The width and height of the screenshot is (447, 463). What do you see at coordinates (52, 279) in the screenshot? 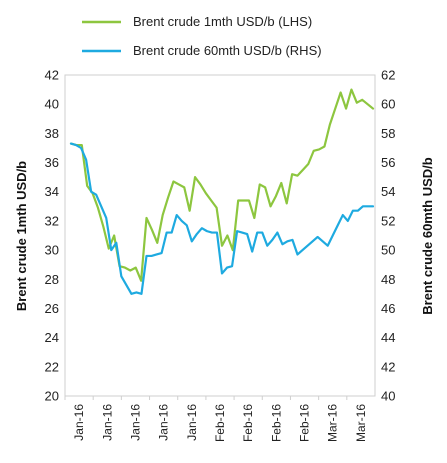
I see `left-tick-label: 28` at bounding box center [52, 279].